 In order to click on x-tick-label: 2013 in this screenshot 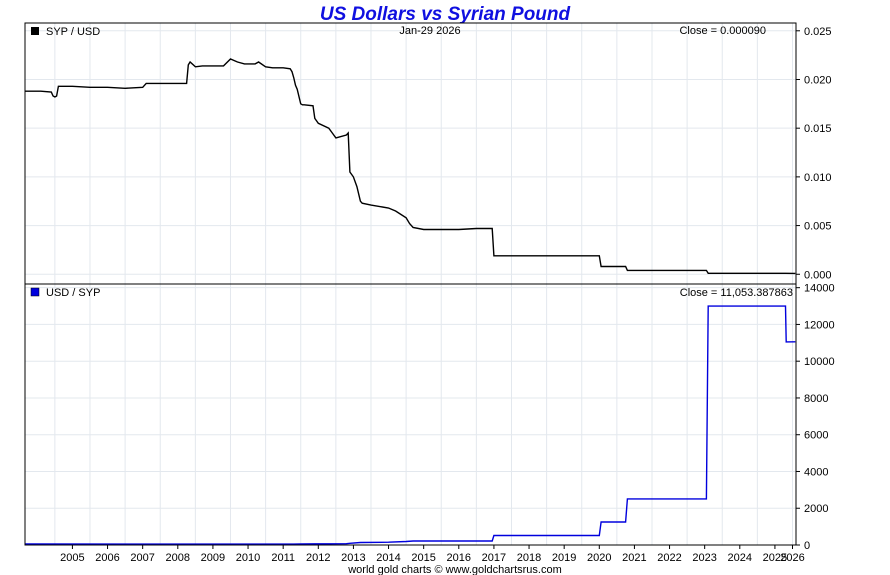, I will do `click(353, 558)`.